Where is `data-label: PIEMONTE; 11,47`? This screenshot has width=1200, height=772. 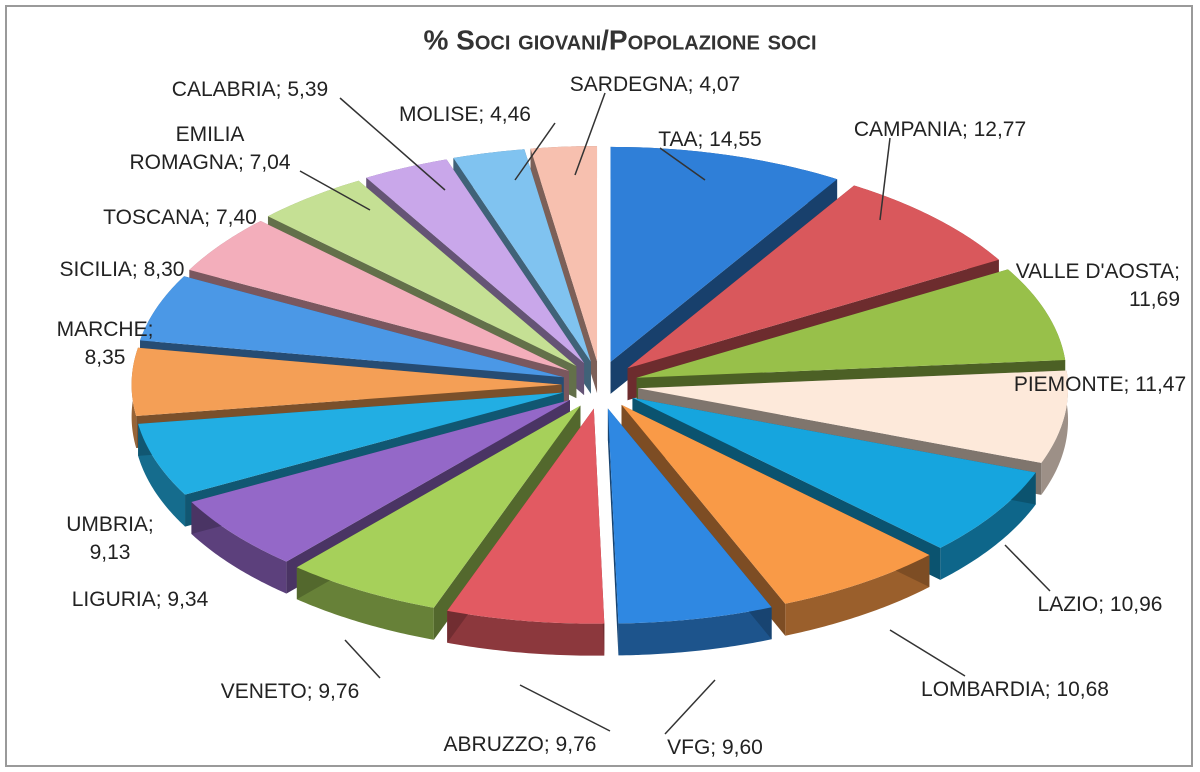 data-label: PIEMONTE; 11,47 is located at coordinates (1100, 384).